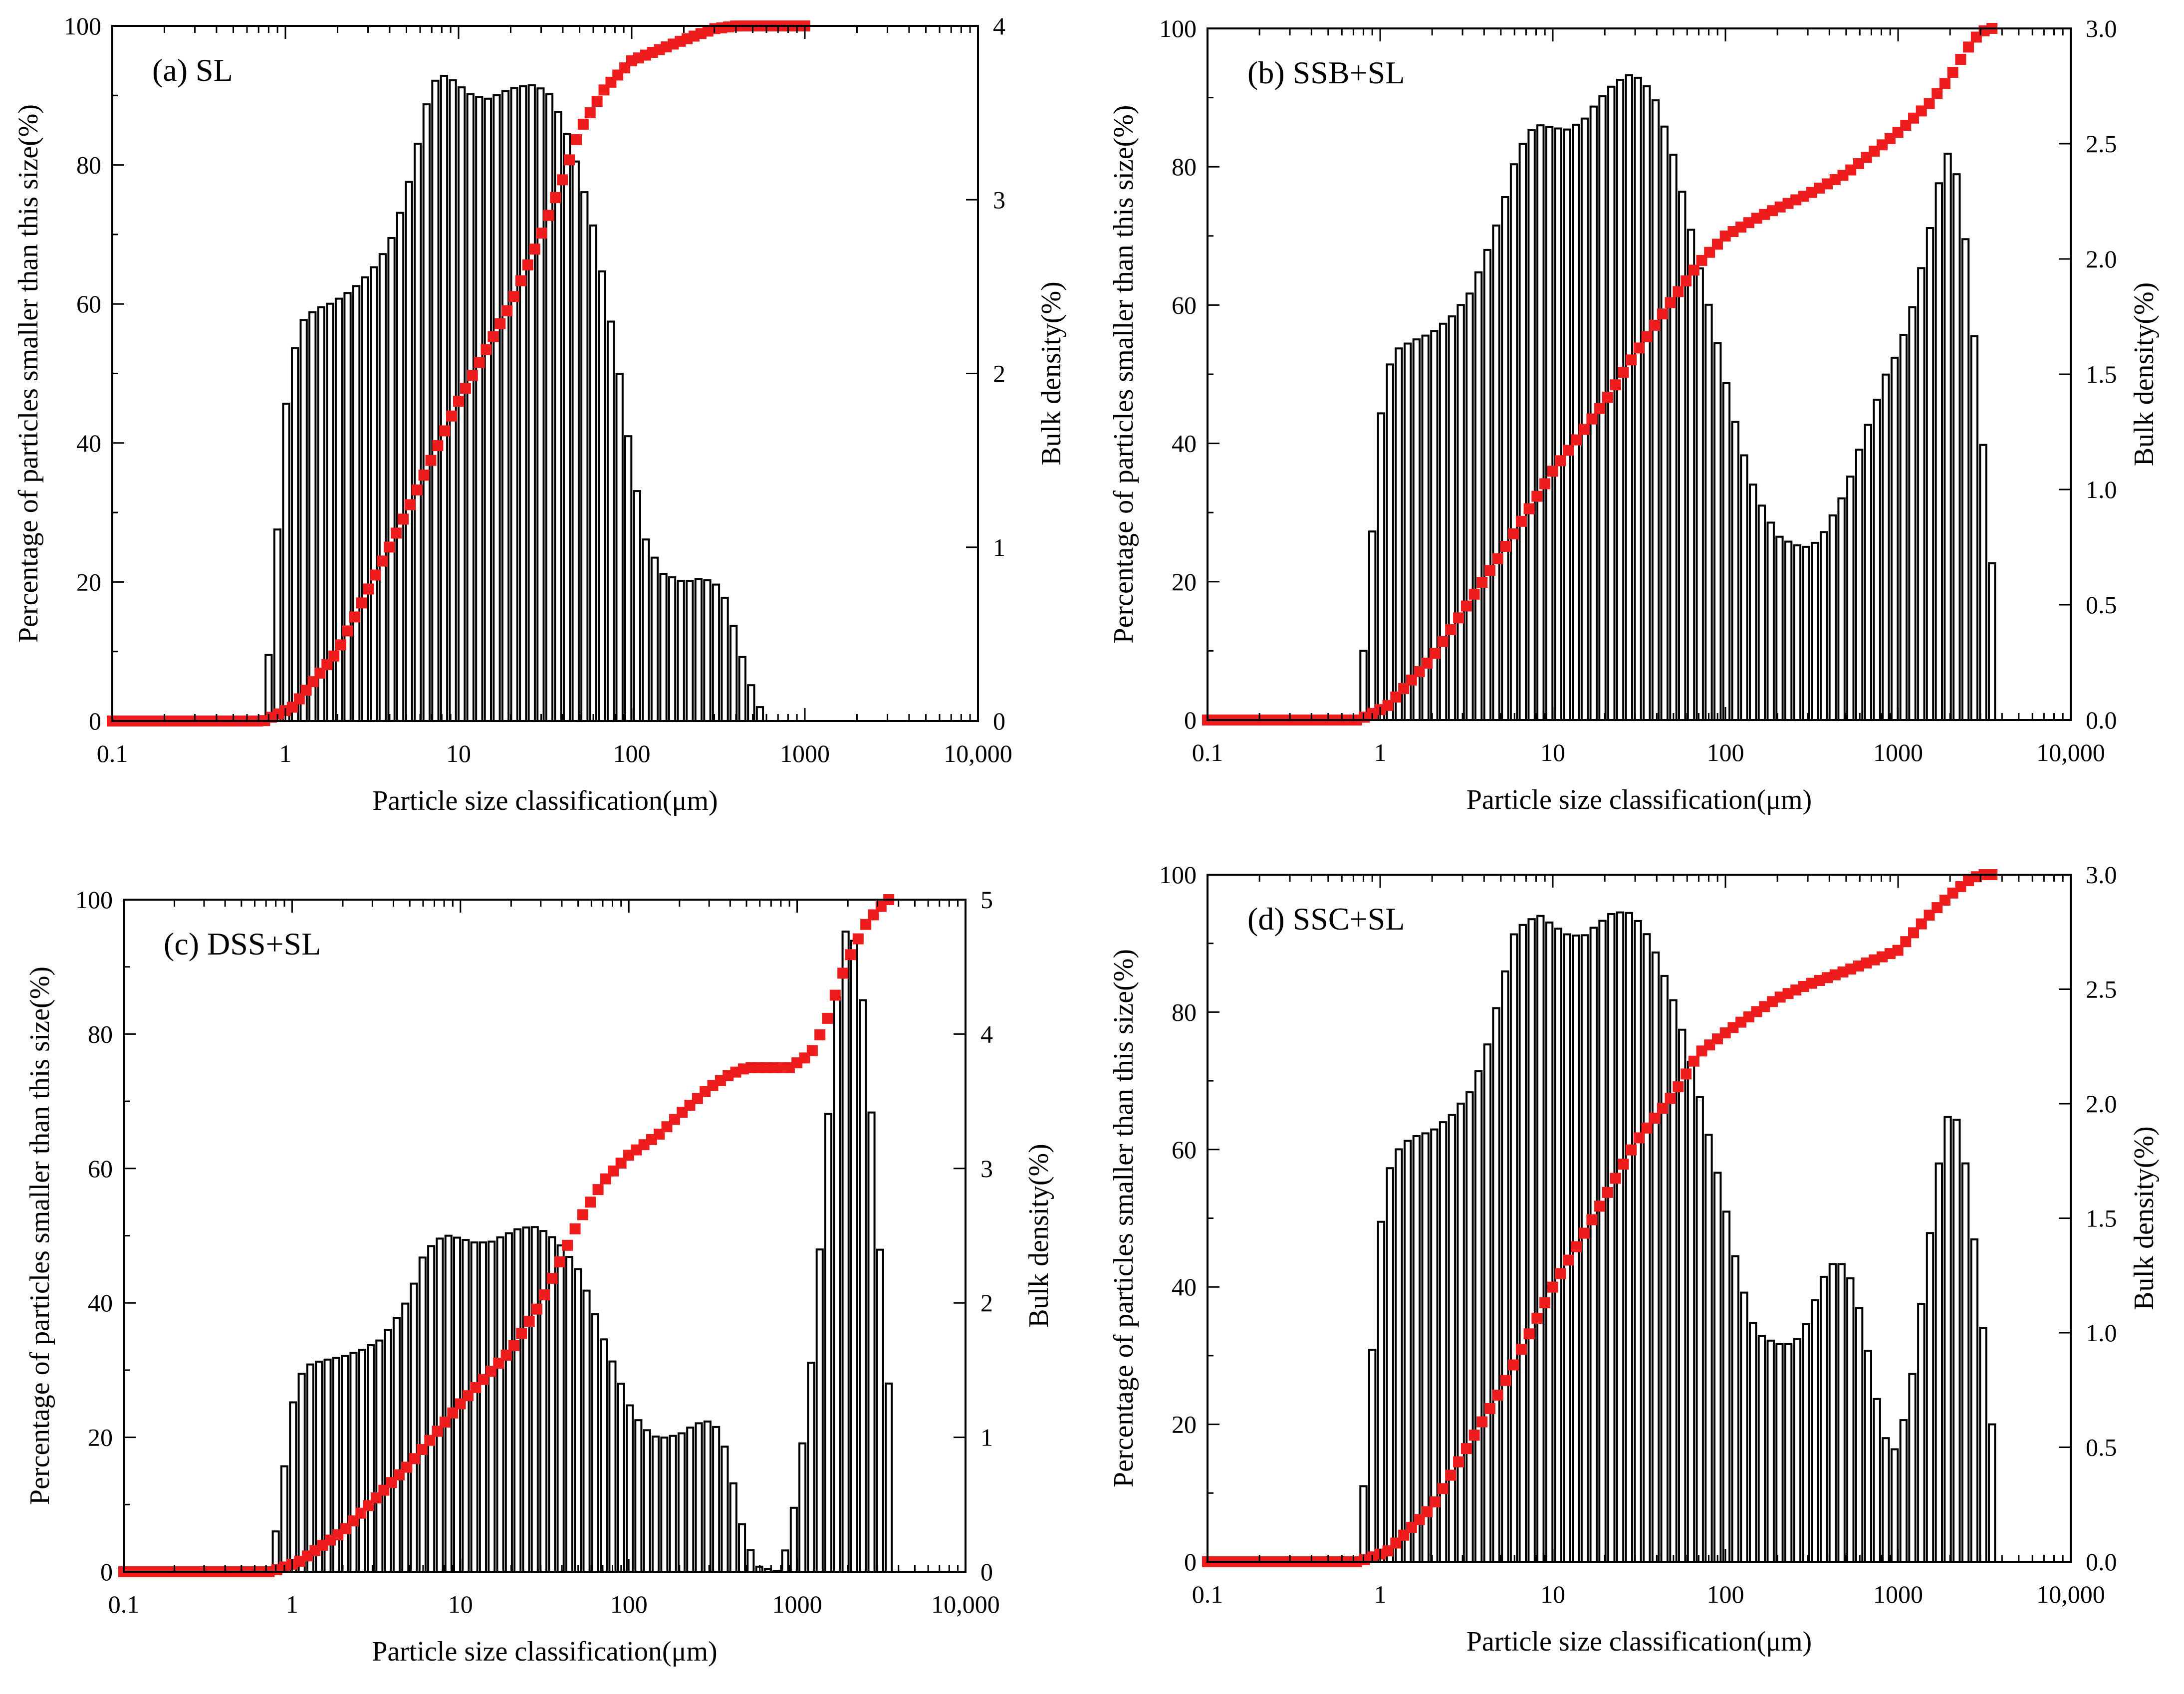  Describe the element at coordinates (242, 944) in the screenshot. I see `panel-title: (c) DSS+SL` at that location.